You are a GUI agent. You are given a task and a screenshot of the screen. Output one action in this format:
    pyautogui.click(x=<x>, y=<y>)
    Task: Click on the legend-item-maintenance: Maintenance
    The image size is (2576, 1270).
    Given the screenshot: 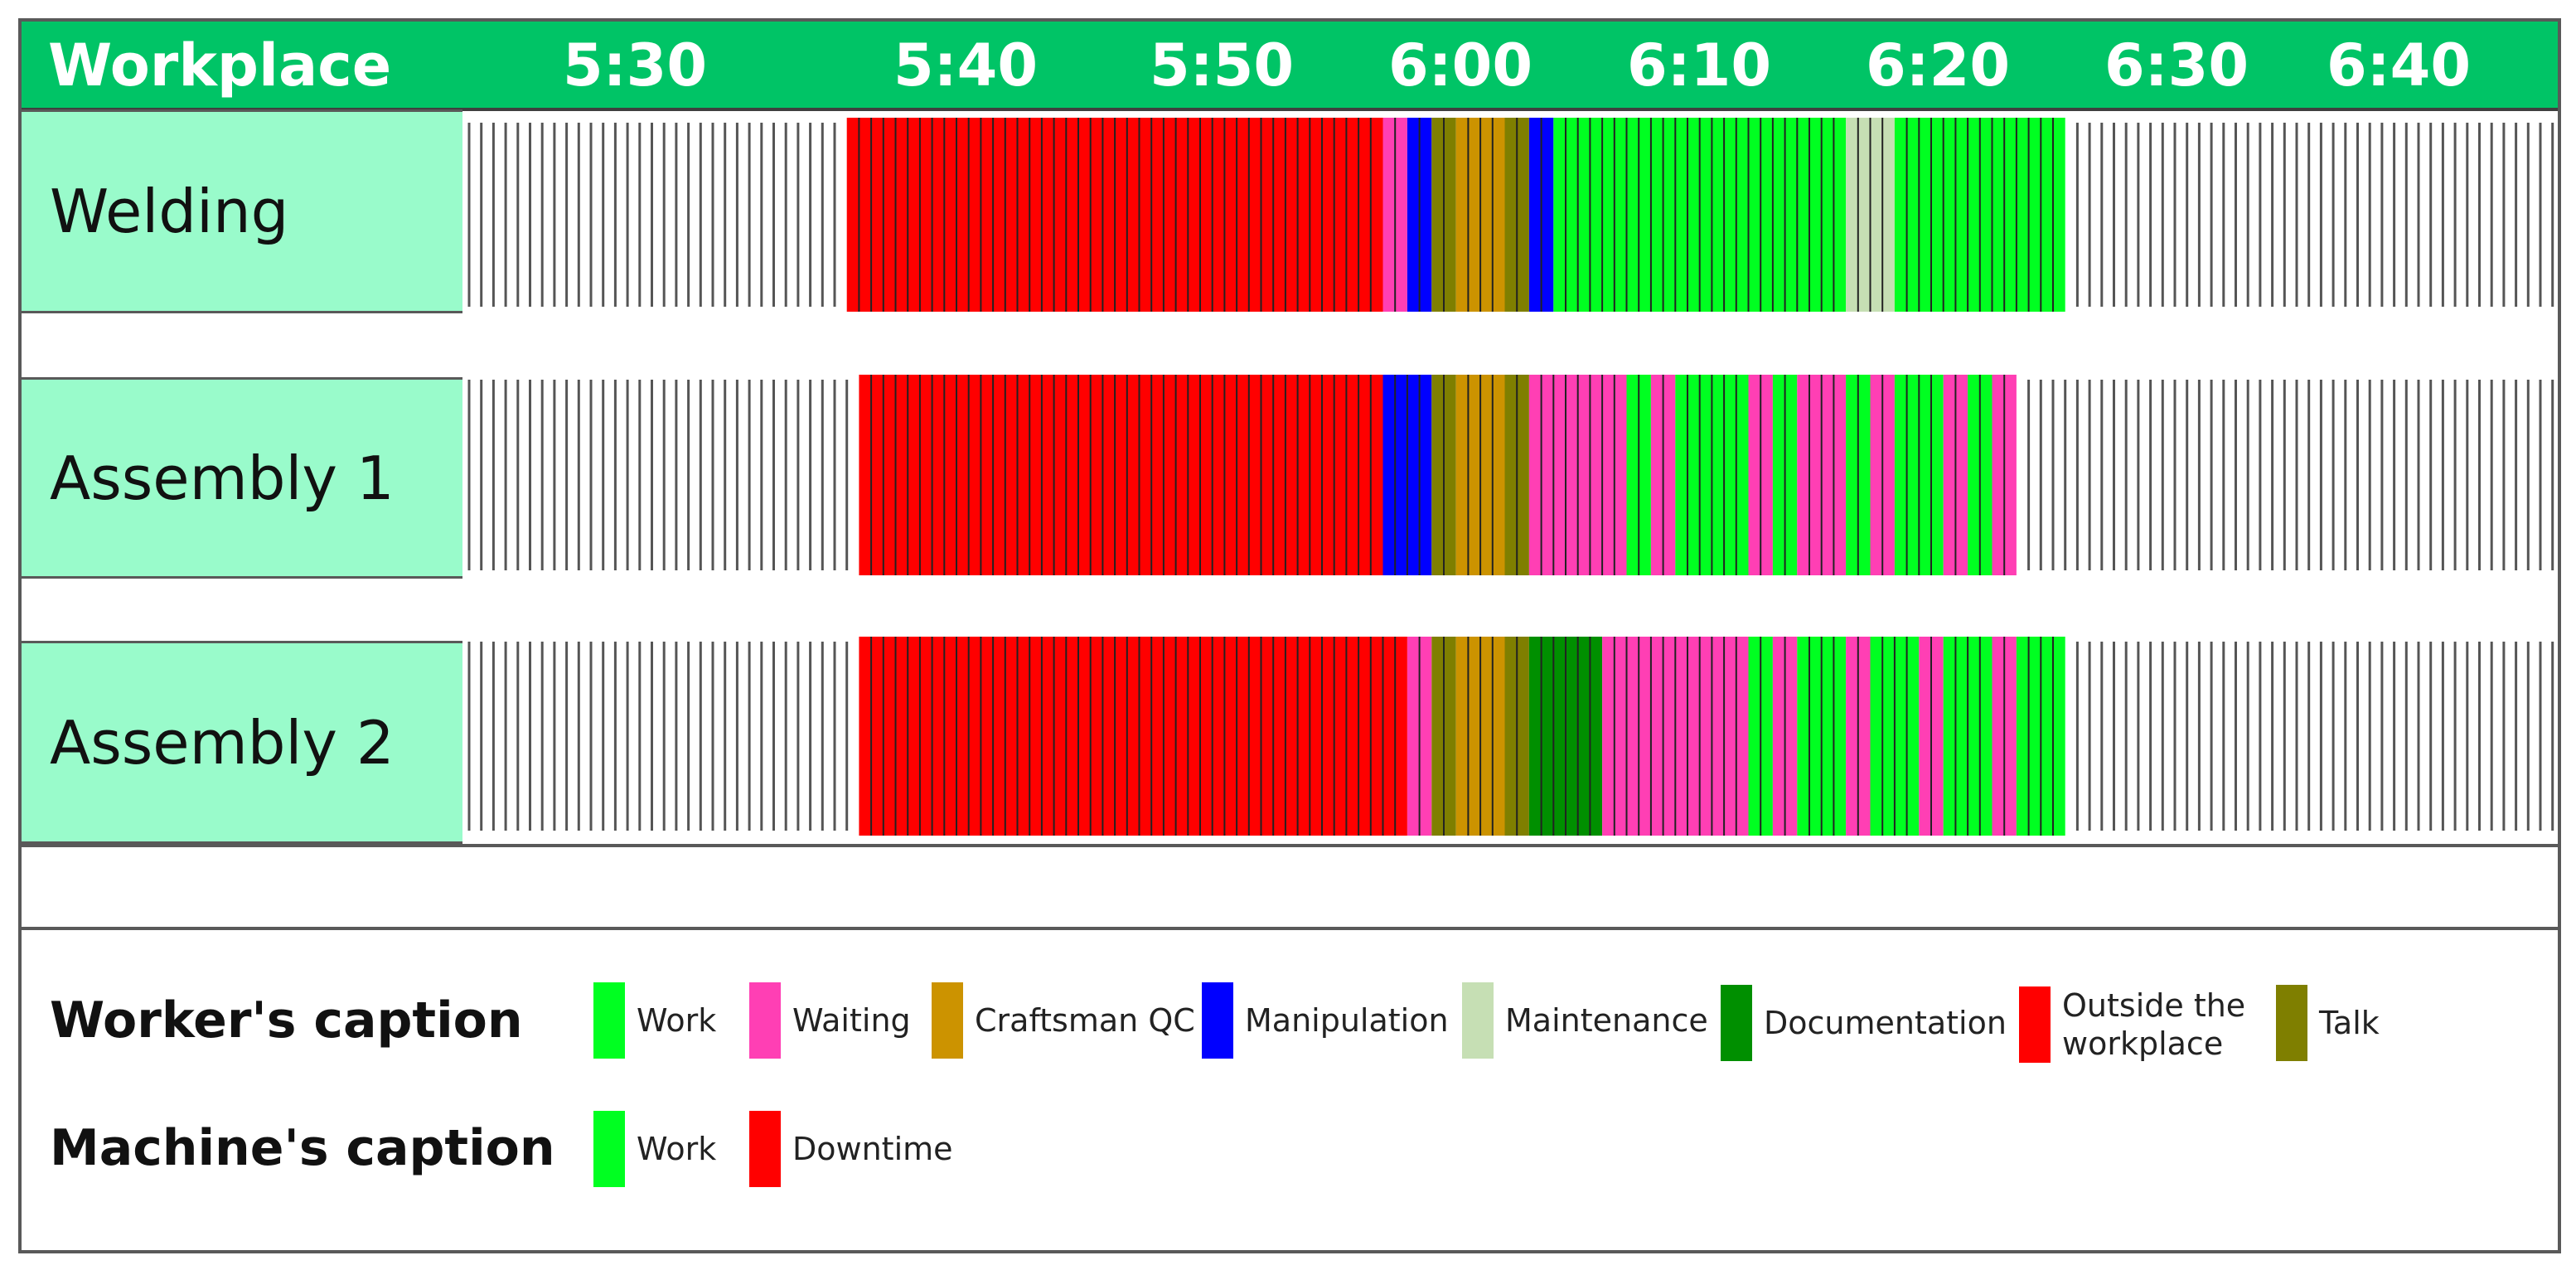 What is the action you would take?
    pyautogui.click(x=1585, y=1020)
    